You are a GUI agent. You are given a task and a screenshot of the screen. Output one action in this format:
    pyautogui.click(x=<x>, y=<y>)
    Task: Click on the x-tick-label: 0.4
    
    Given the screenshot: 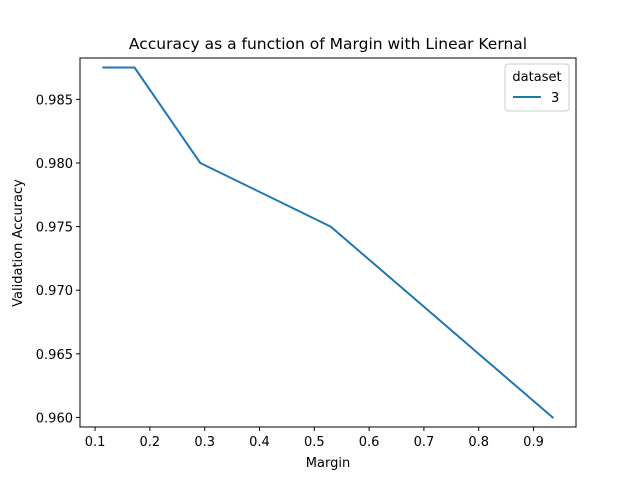 What is the action you would take?
    pyautogui.click(x=259, y=442)
    